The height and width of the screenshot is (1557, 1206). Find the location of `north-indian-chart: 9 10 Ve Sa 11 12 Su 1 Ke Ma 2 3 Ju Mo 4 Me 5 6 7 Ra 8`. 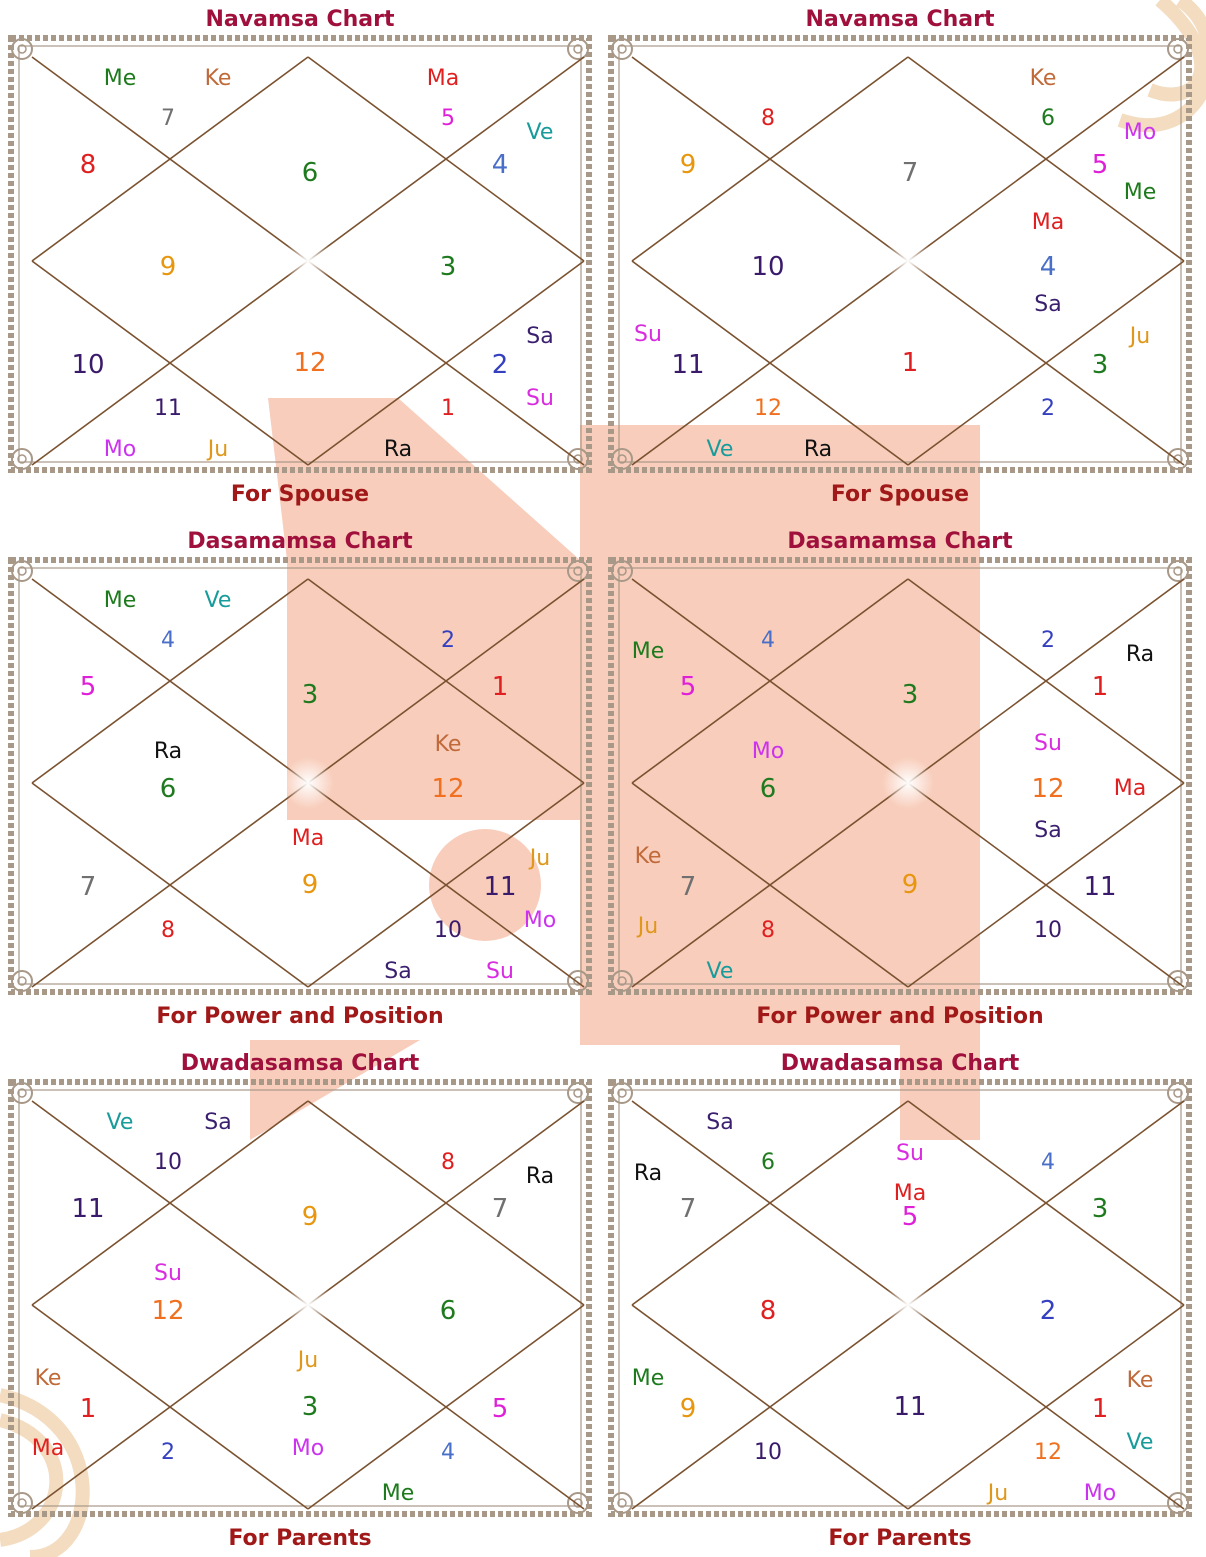

north-indian-chart: 9 10 Ve Sa 11 12 Su 1 Ke Ma 2 3 Ju Mo 4 Me 5 6 7 Ra 8 is located at coordinates (300, 1298).